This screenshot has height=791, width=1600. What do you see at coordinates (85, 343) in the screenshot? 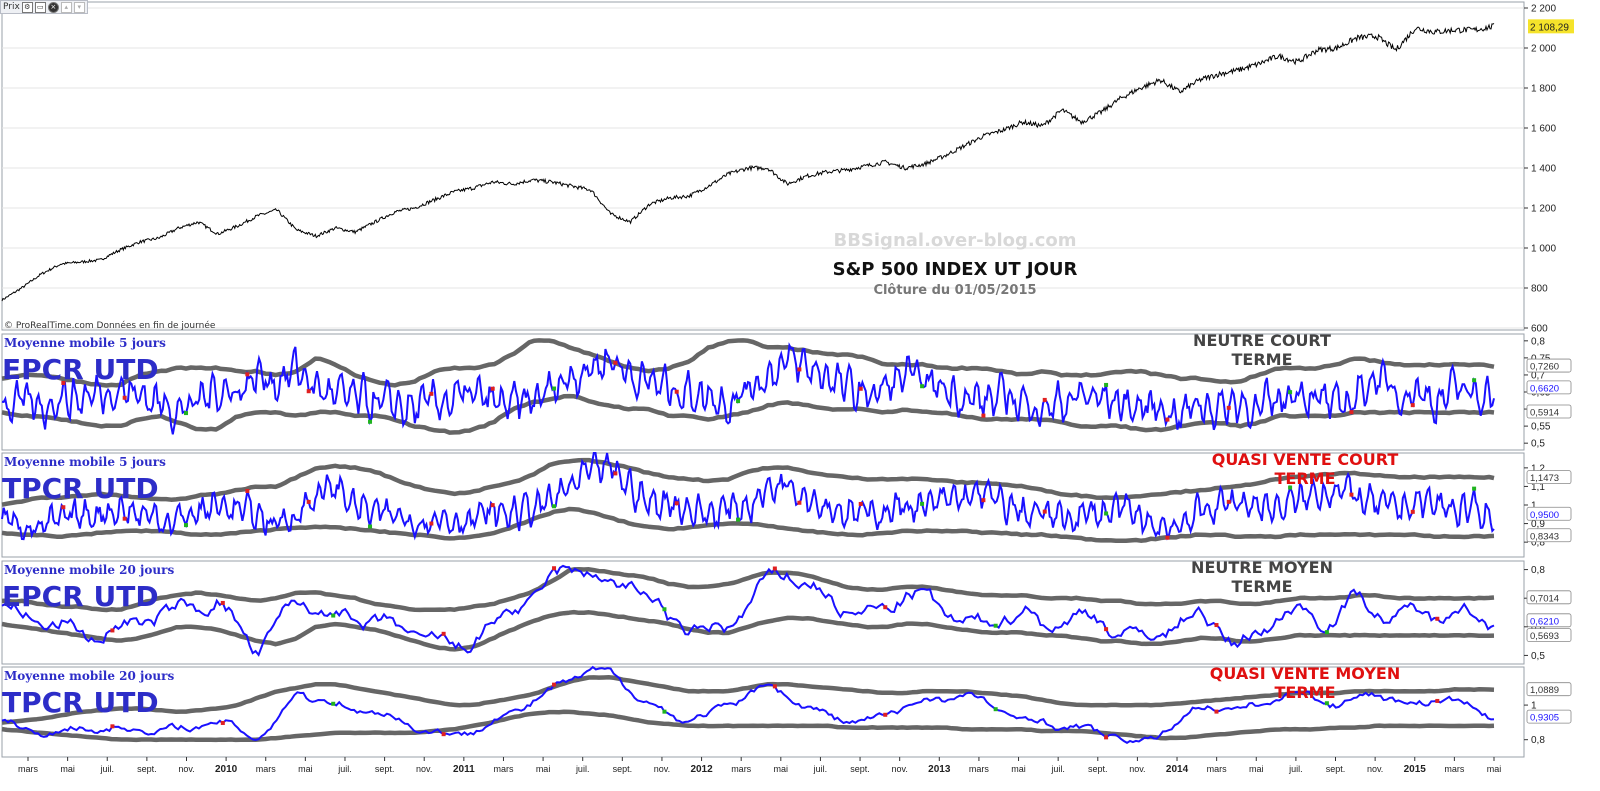
I see `panel-moving-average-label: Moyenne mobile 5 jours` at bounding box center [85, 343].